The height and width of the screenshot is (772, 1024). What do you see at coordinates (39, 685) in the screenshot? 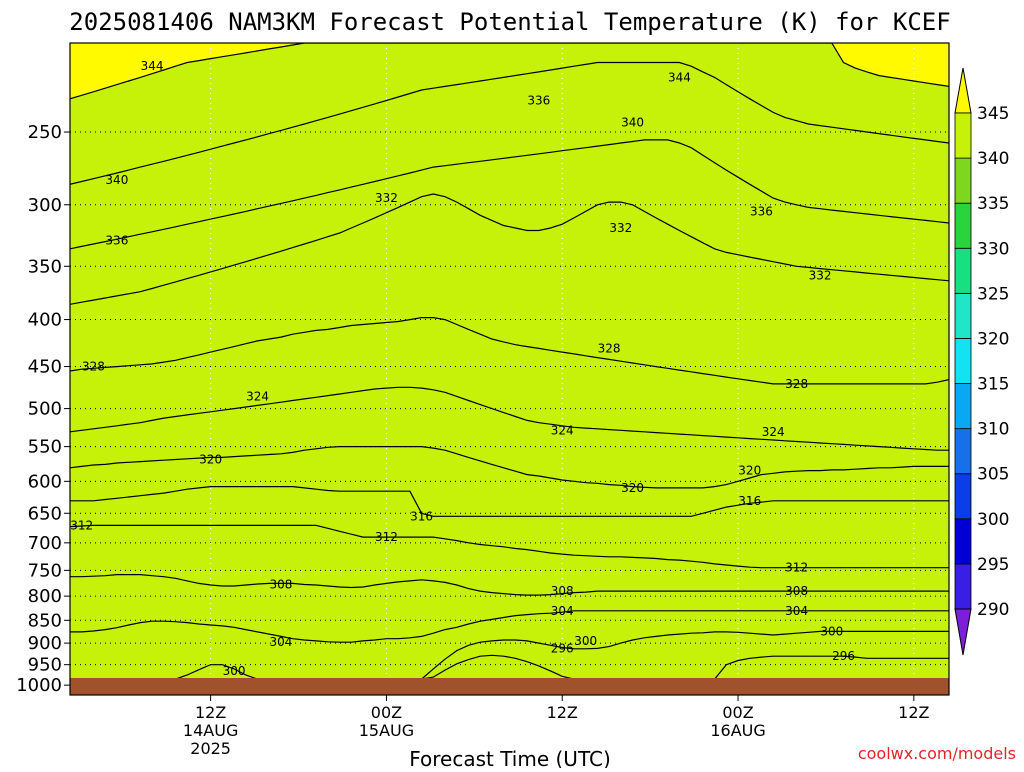
I see `y-tick-label: 1000` at bounding box center [39, 685].